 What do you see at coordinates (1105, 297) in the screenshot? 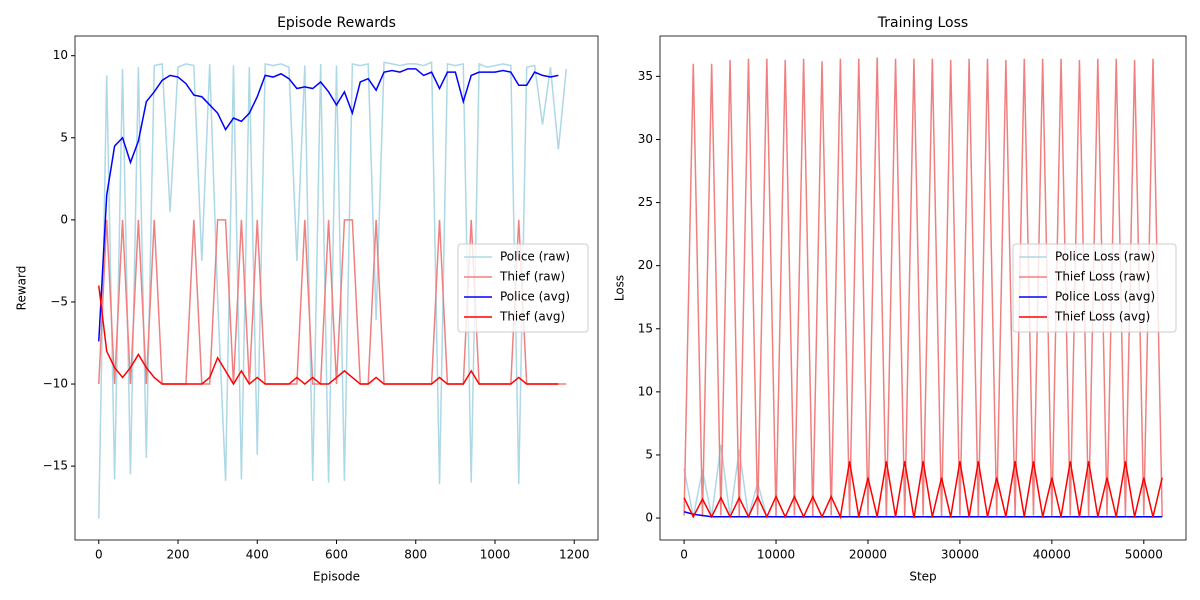
I see `legend-label: Police Loss (avg)` at bounding box center [1105, 297].